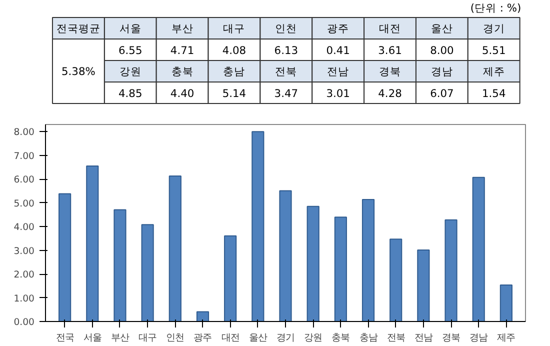 Image resolution: width=550 pixels, height=346 pixels. I want to click on text: 3.47, so click(286, 93).